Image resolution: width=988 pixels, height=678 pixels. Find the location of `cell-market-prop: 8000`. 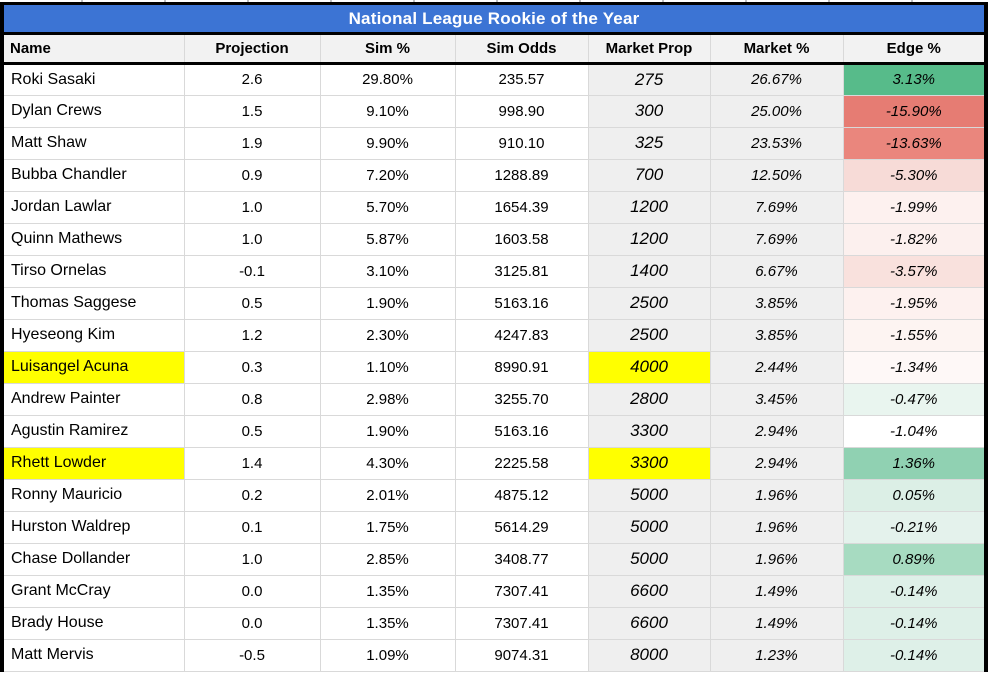

cell-market-prop: 8000 is located at coordinates (649, 655).